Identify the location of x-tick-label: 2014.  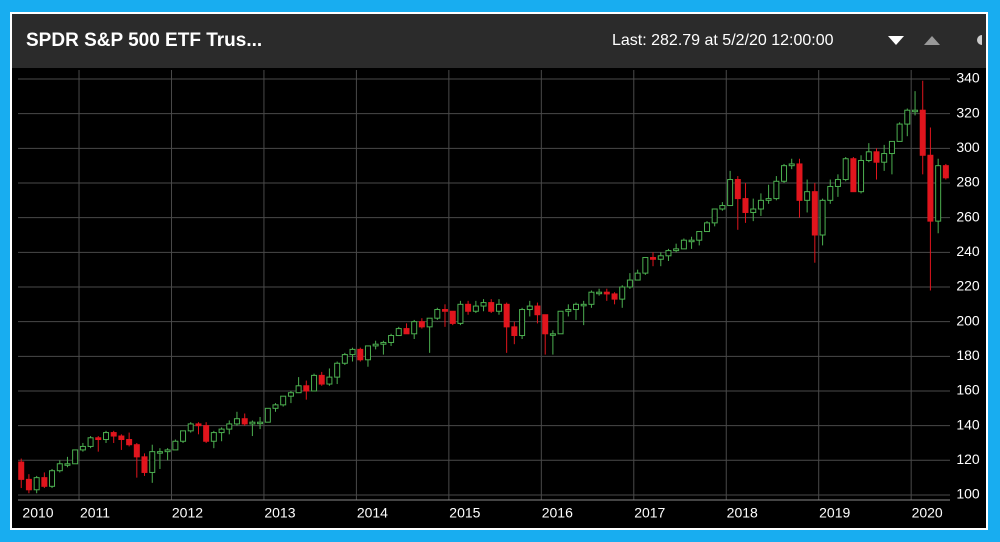
(372, 513).